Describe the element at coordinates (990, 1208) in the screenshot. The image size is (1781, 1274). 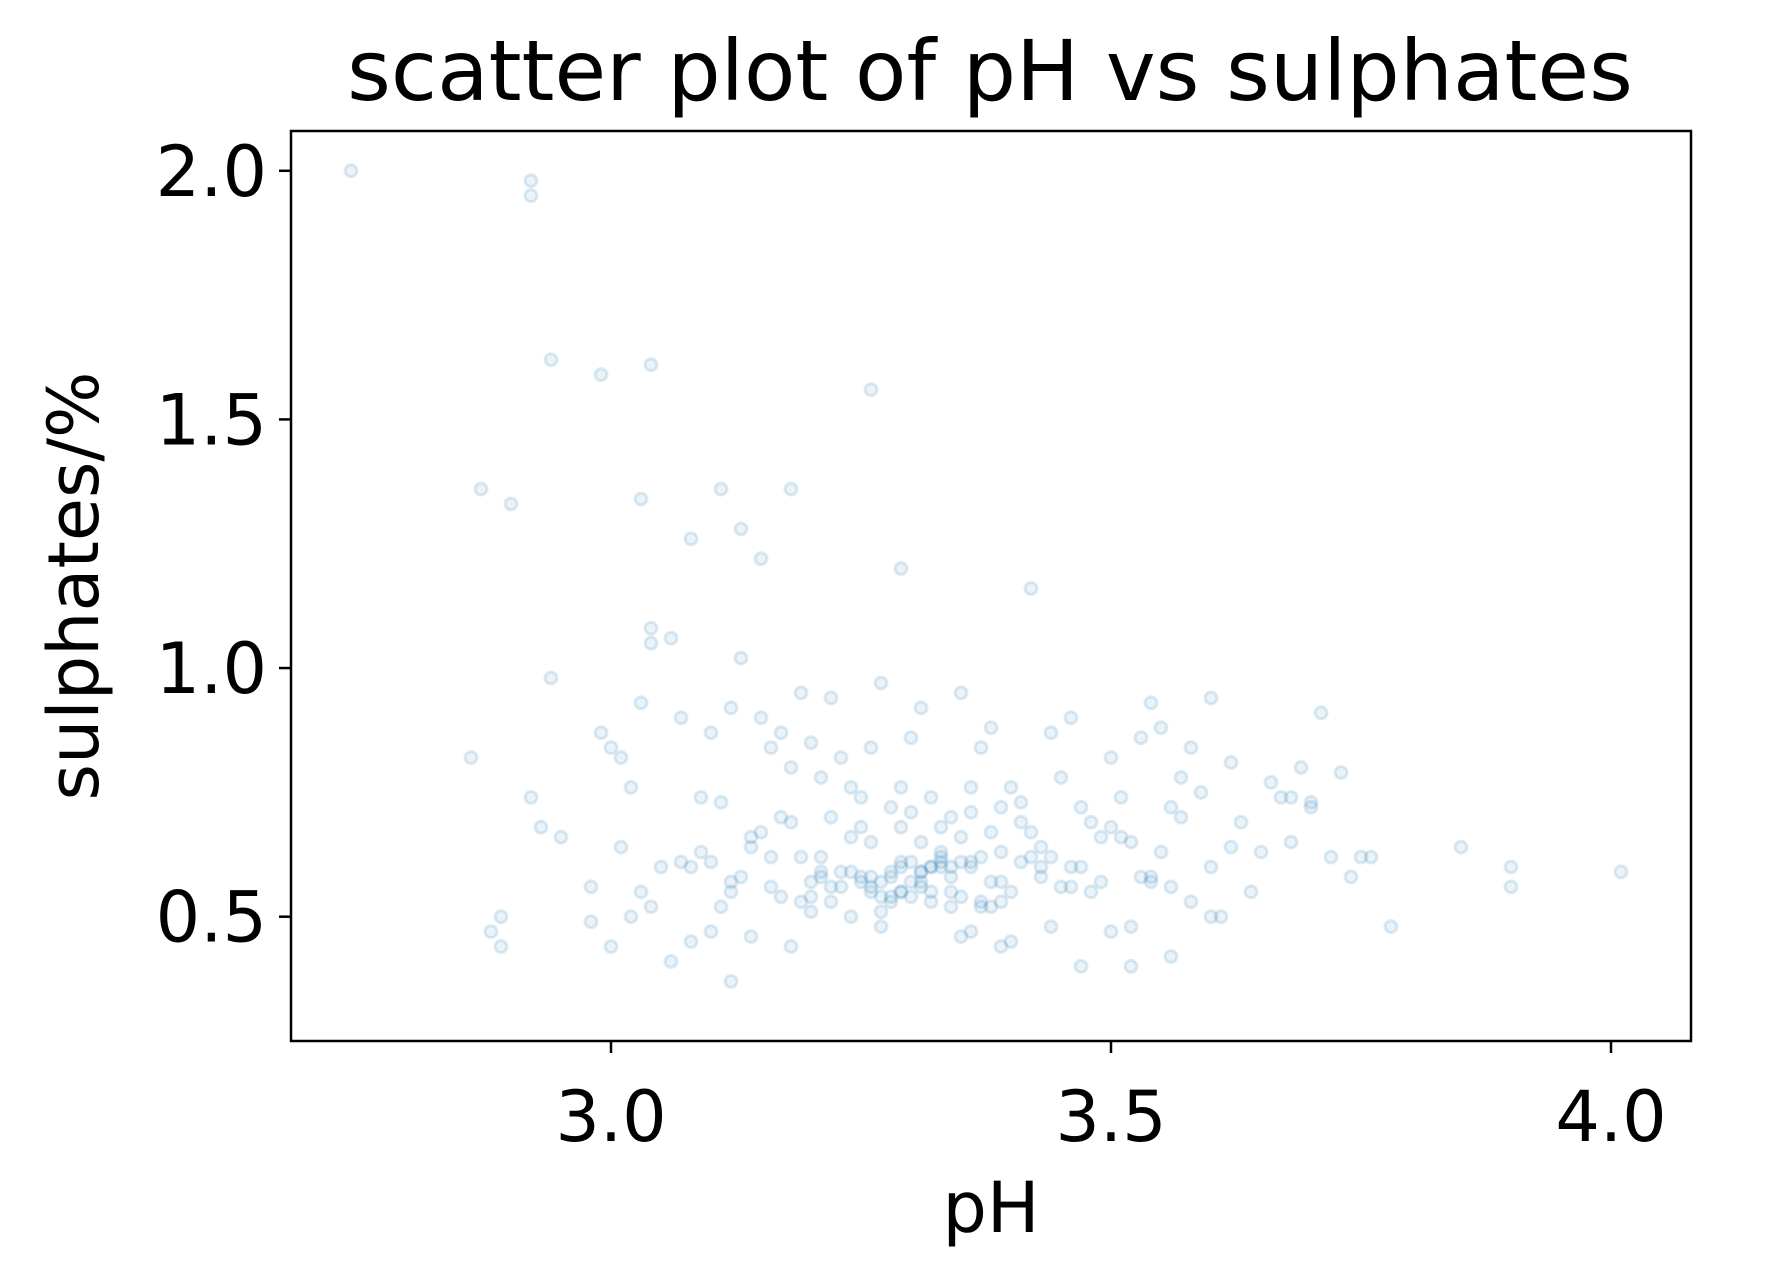
I see `x-axis-label: pH` at that location.